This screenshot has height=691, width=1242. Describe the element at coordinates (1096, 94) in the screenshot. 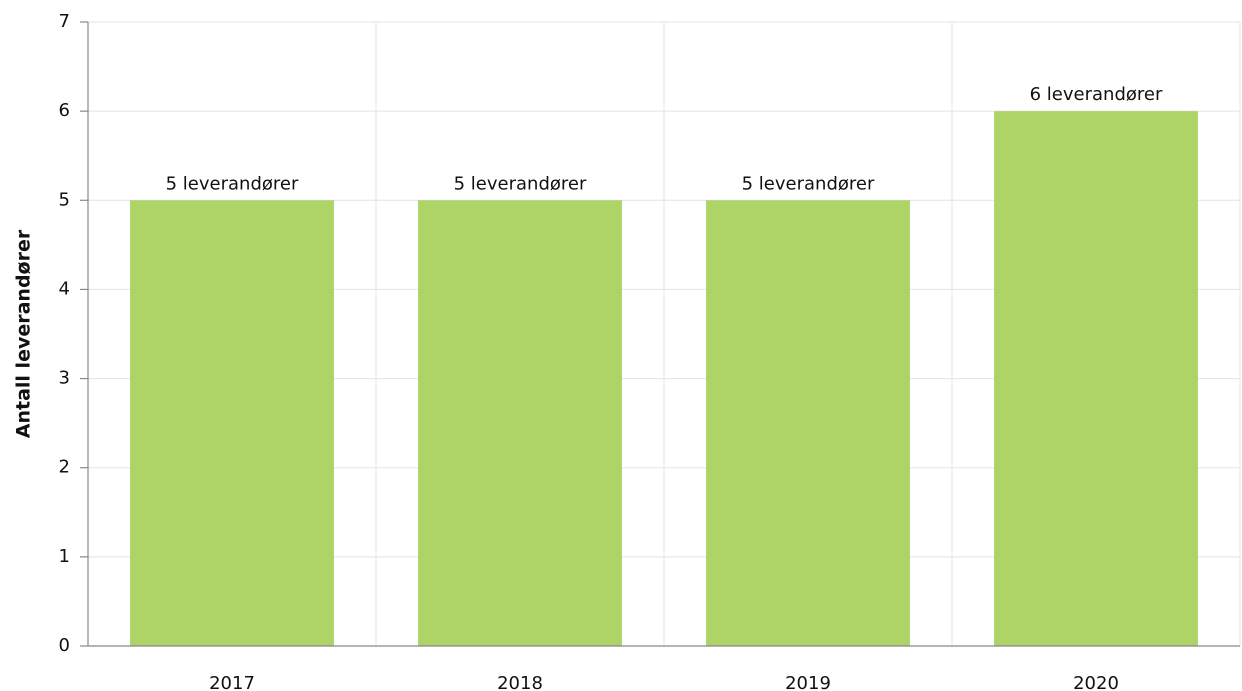

I see `value-label: 6 leverandører` at that location.